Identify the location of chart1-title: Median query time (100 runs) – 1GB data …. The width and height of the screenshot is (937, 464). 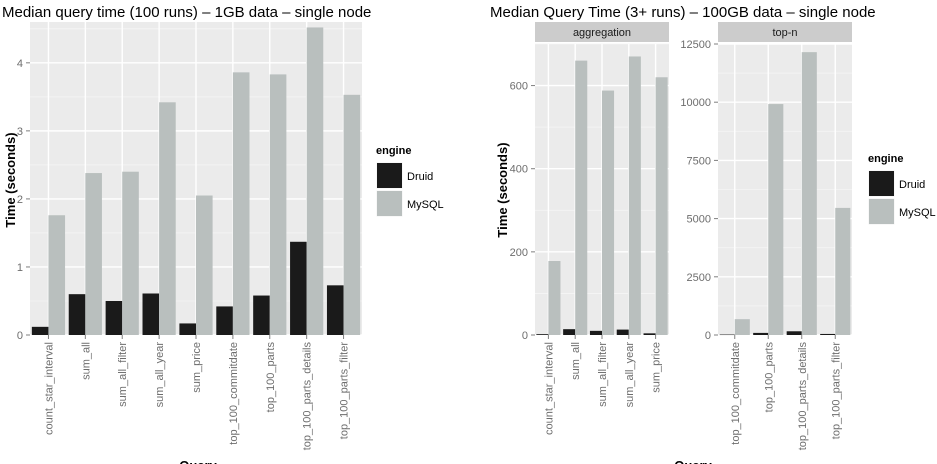
(186, 12).